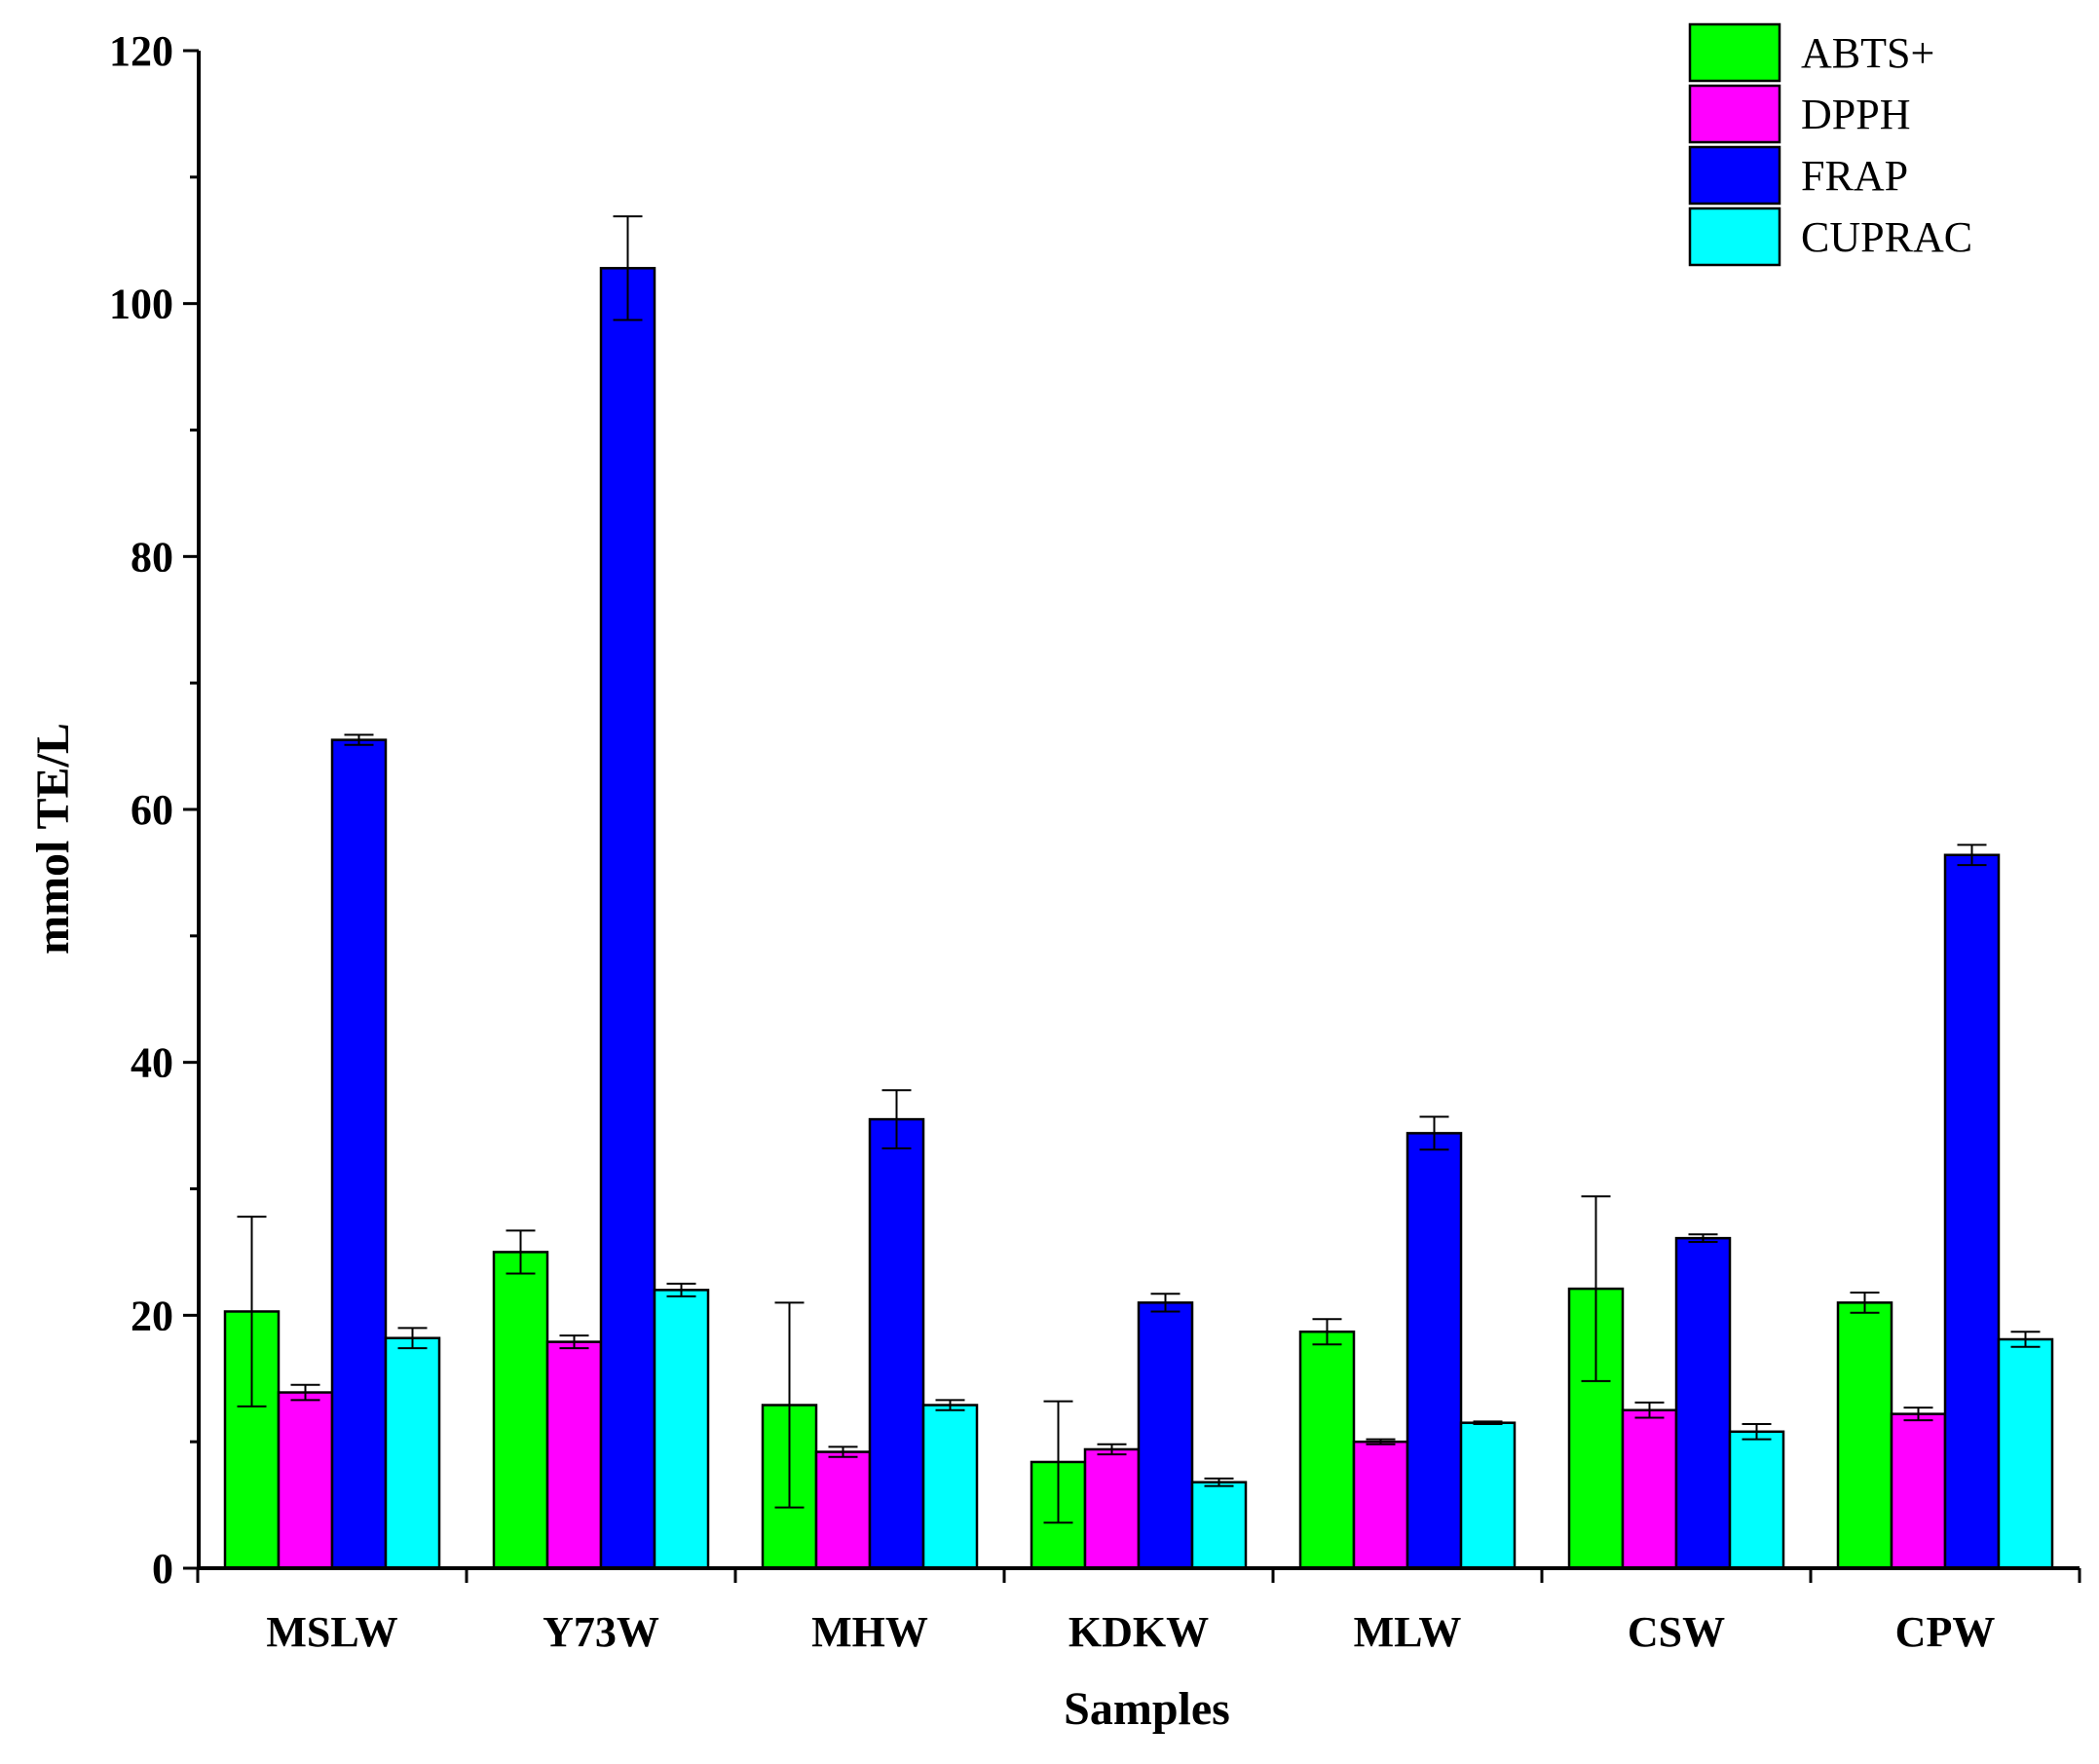 This screenshot has width=2099, height=1764. What do you see at coordinates (1856, 114) in the screenshot?
I see `legend-label-dpph: DPPH` at bounding box center [1856, 114].